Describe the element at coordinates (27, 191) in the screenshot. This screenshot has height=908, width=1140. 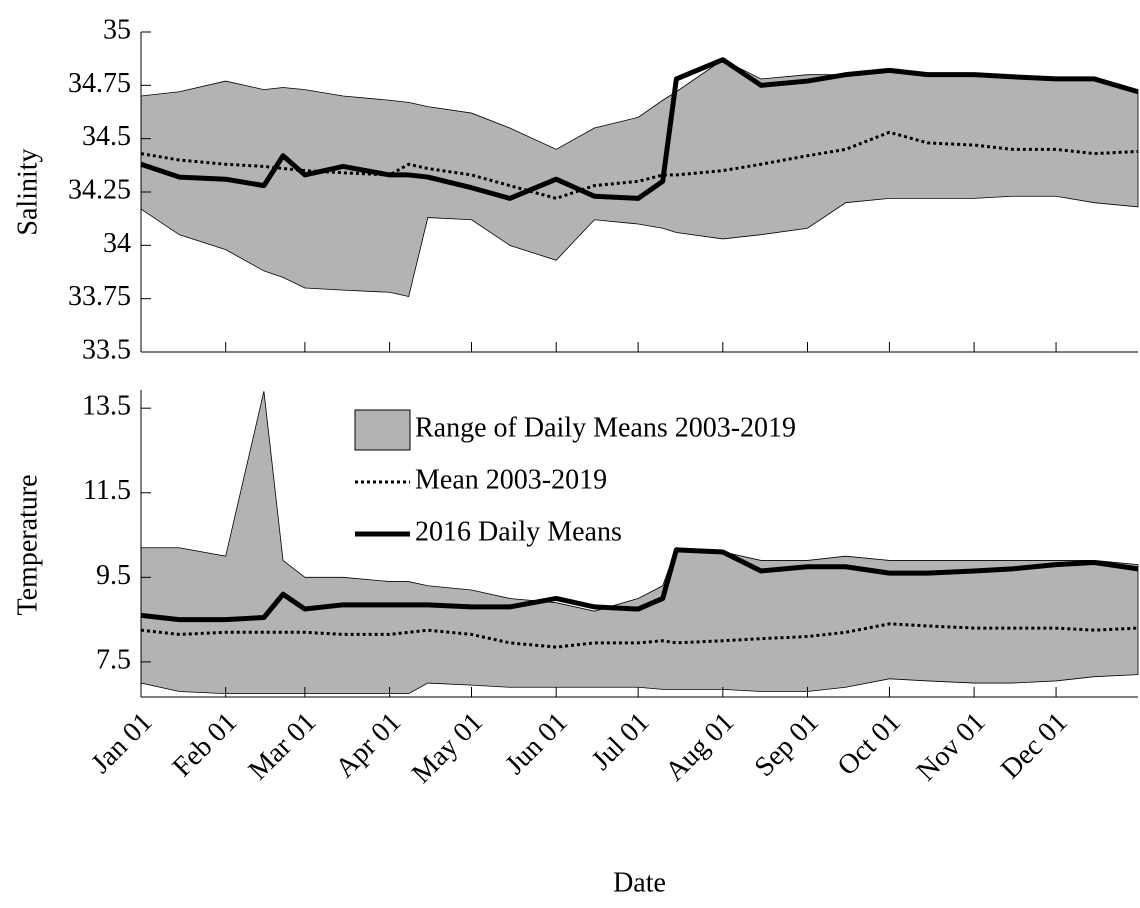
I see `y-axis-label: Salinity` at that location.